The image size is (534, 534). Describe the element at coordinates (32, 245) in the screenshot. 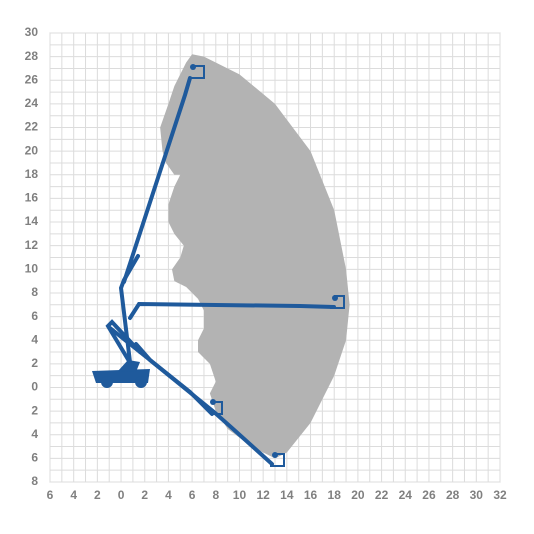

I see `y-tick-label: 12` at that location.